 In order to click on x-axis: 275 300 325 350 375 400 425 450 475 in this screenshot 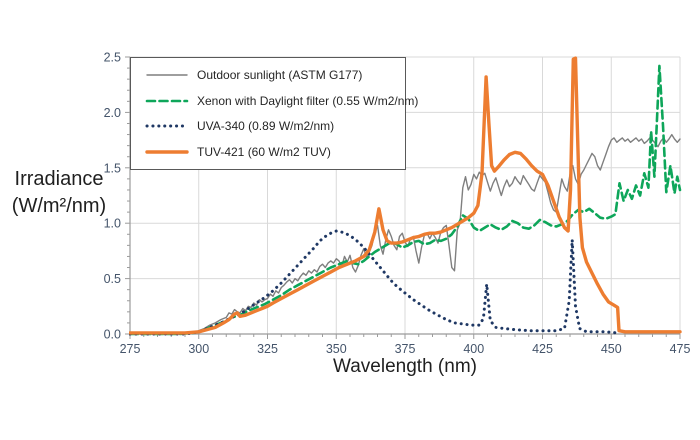, I will do `click(405, 344)`.